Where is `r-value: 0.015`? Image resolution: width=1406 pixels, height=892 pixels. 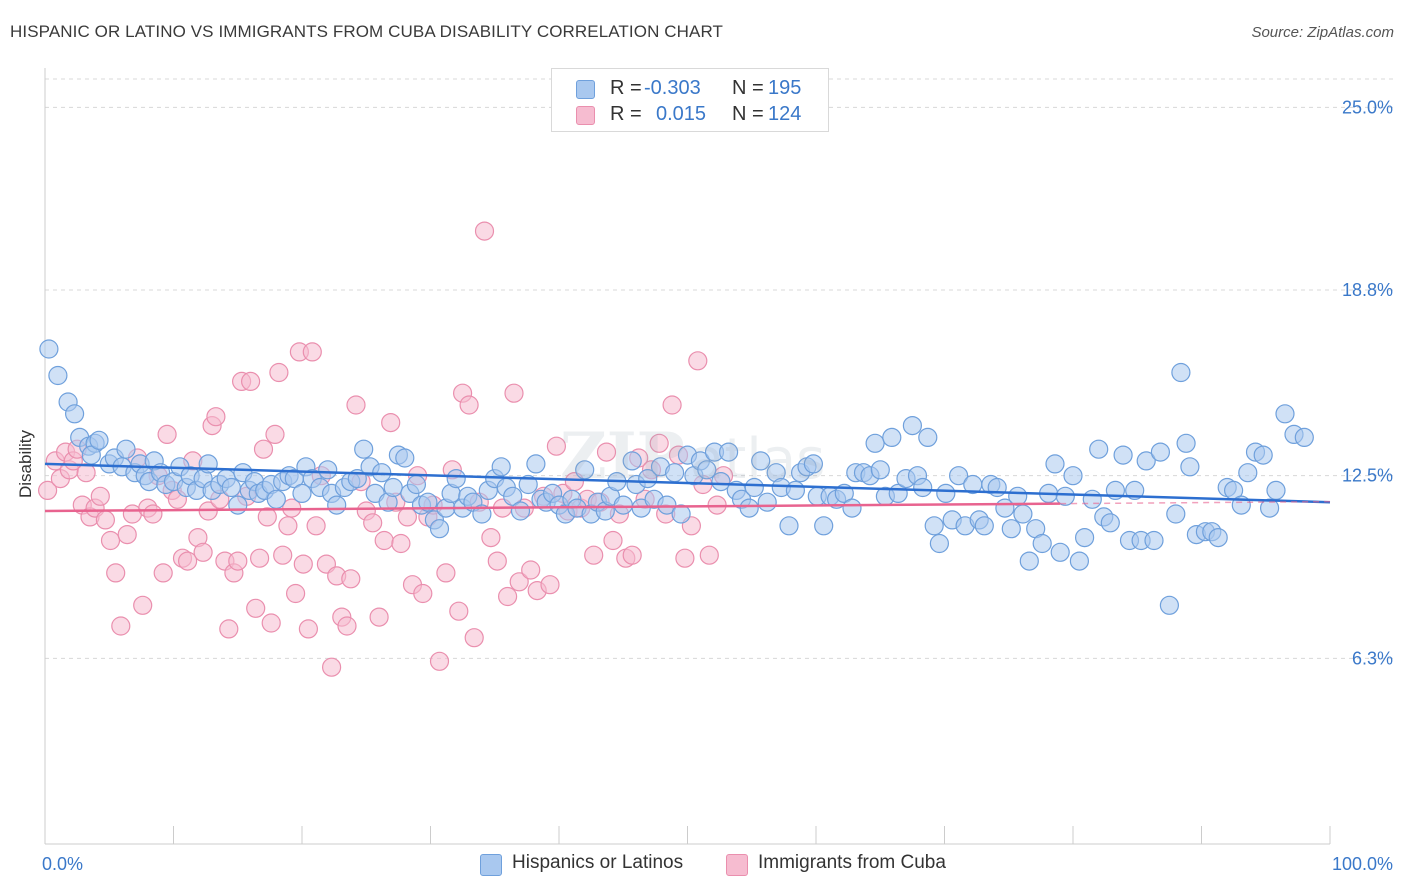 r-value: 0.015 is located at coordinates (681, 114).